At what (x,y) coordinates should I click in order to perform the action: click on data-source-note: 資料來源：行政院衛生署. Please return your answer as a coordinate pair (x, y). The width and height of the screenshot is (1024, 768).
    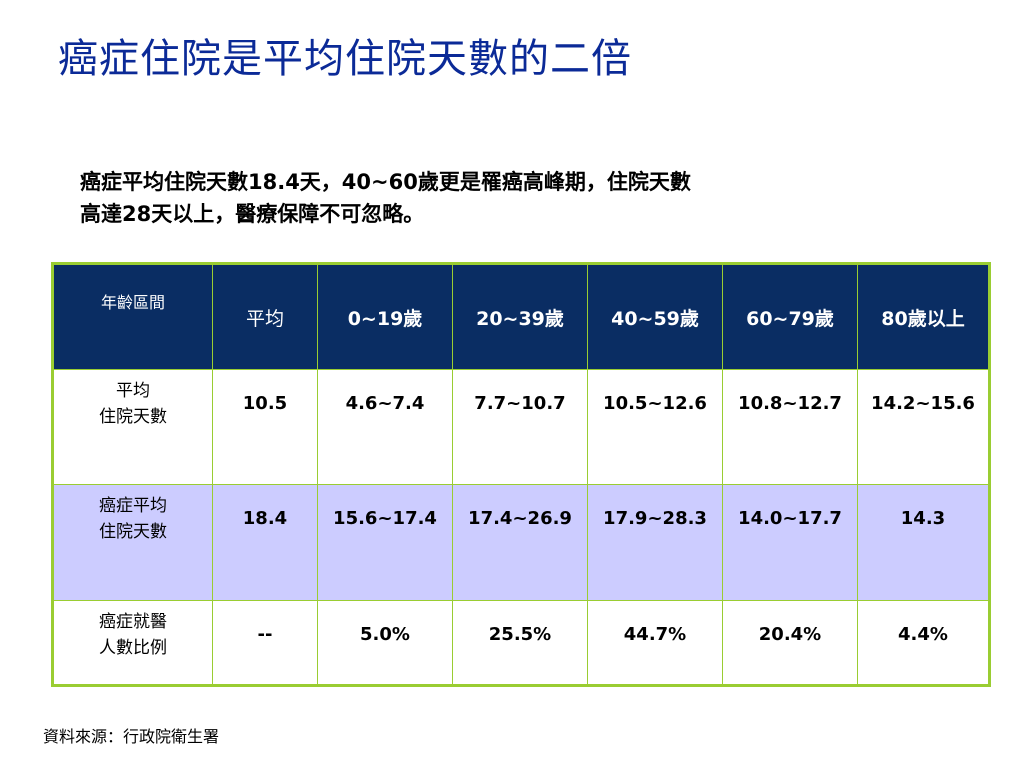
    Looking at the image, I should click on (131, 736).